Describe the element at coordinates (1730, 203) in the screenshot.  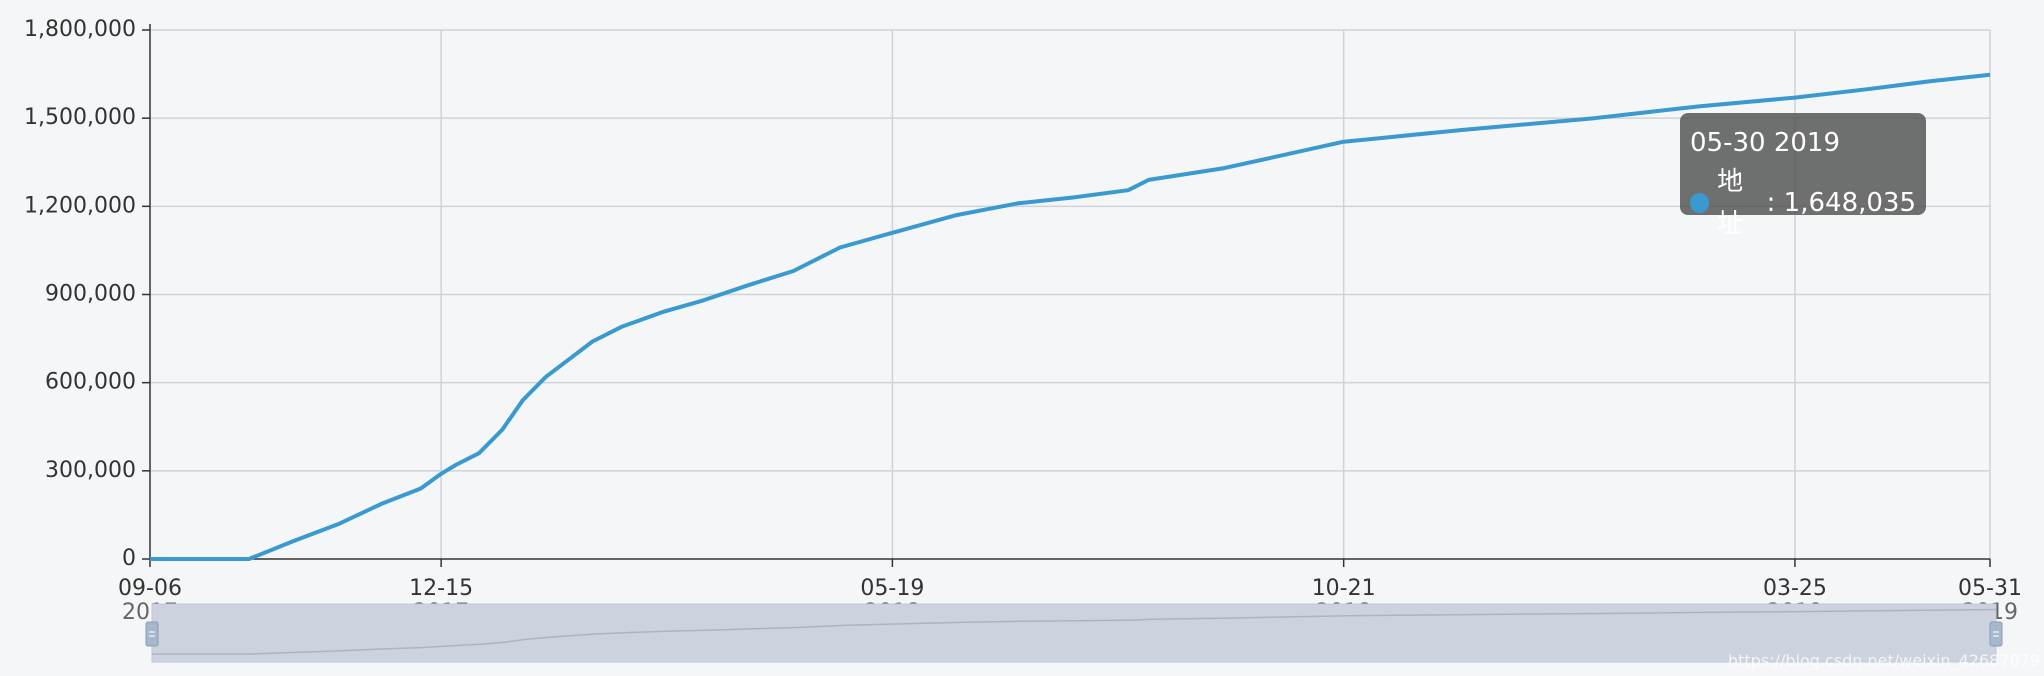
I see `tooltip-series-label: 地址` at that location.